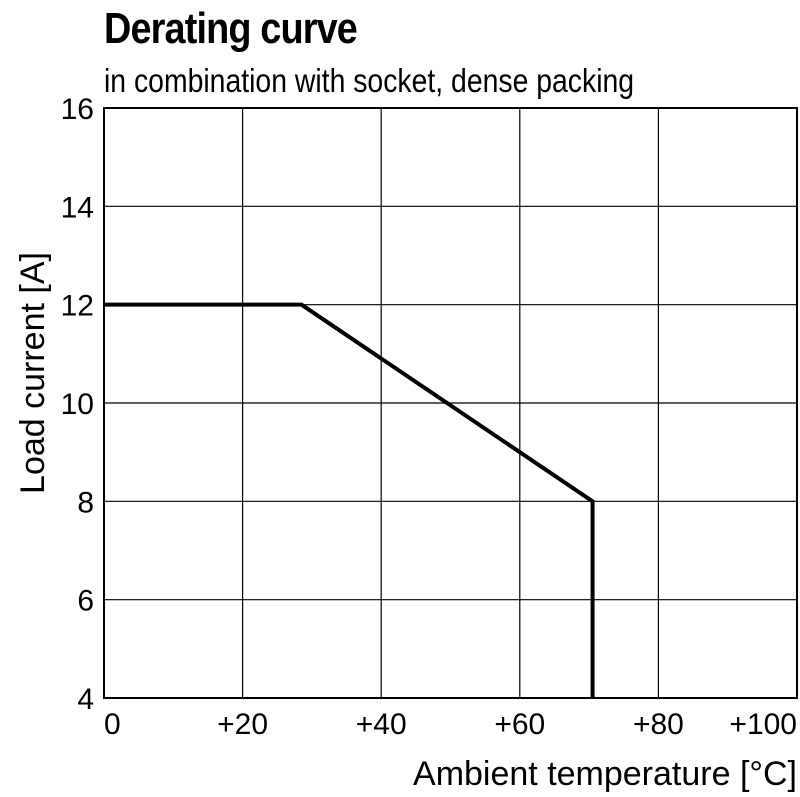 The height and width of the screenshot is (797, 800). Describe the element at coordinates (33, 373) in the screenshot. I see `y-axis-label: Load current [A]` at that location.